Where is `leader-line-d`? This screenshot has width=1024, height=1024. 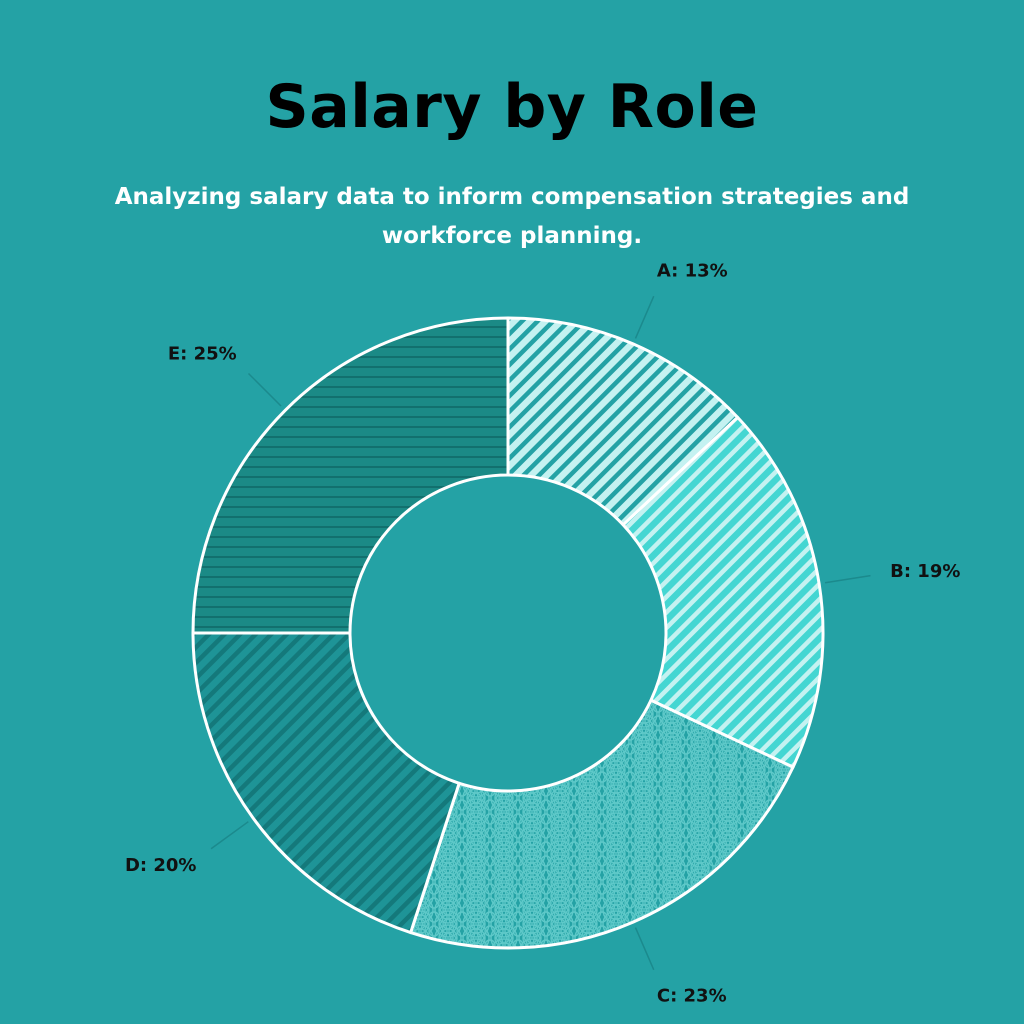
leader-line-d is located at coordinates (229, 835).